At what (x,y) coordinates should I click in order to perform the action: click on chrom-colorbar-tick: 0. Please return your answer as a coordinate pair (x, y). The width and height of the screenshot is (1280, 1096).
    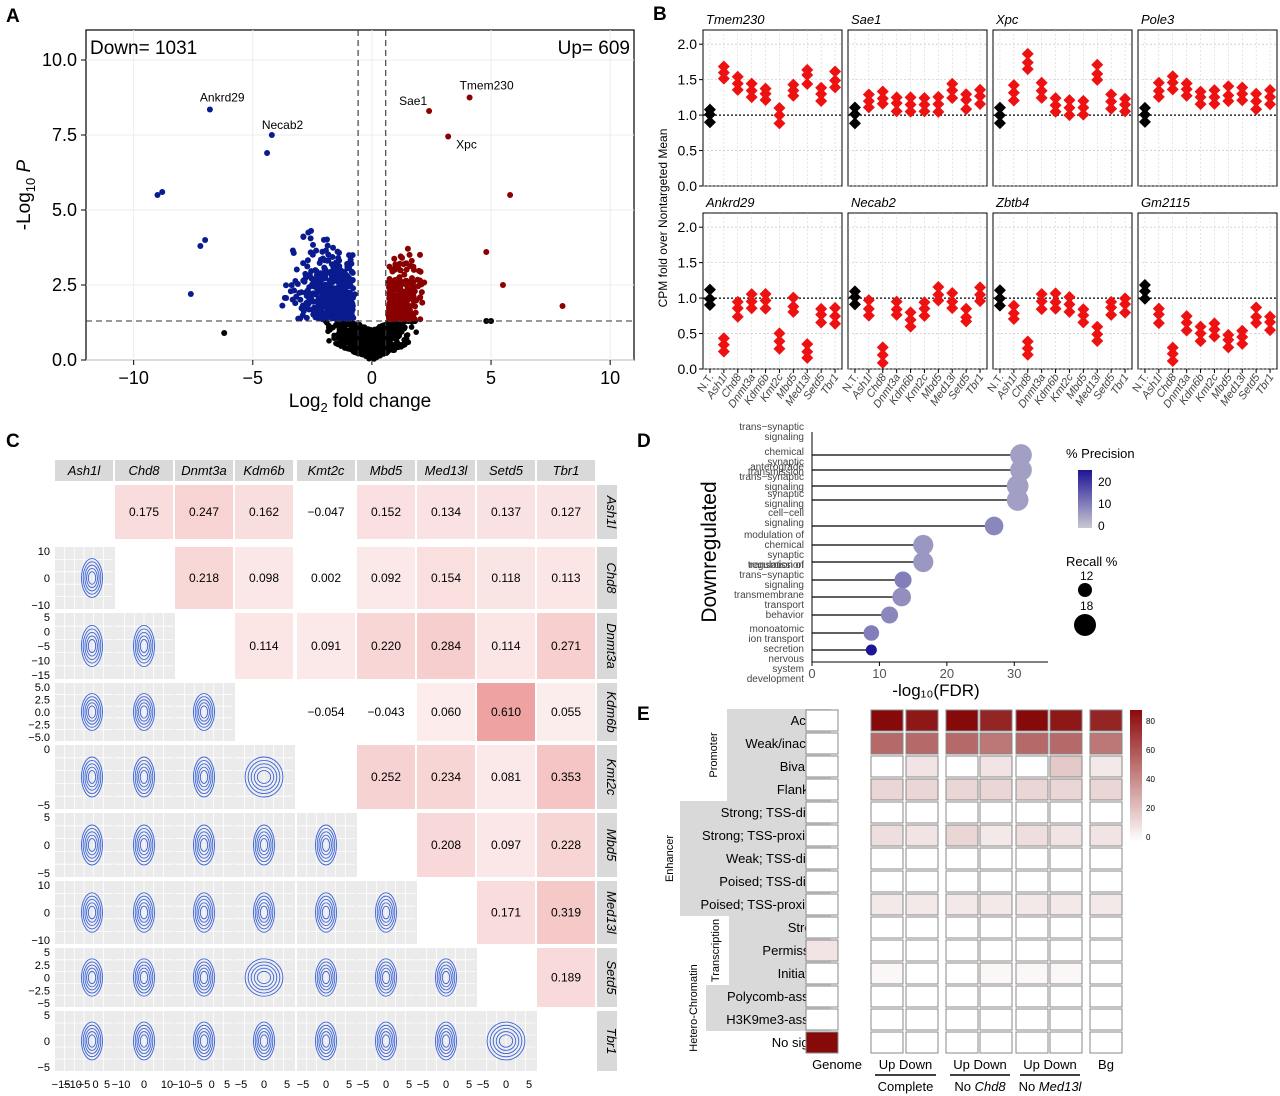
    Looking at the image, I should click on (1148, 837).